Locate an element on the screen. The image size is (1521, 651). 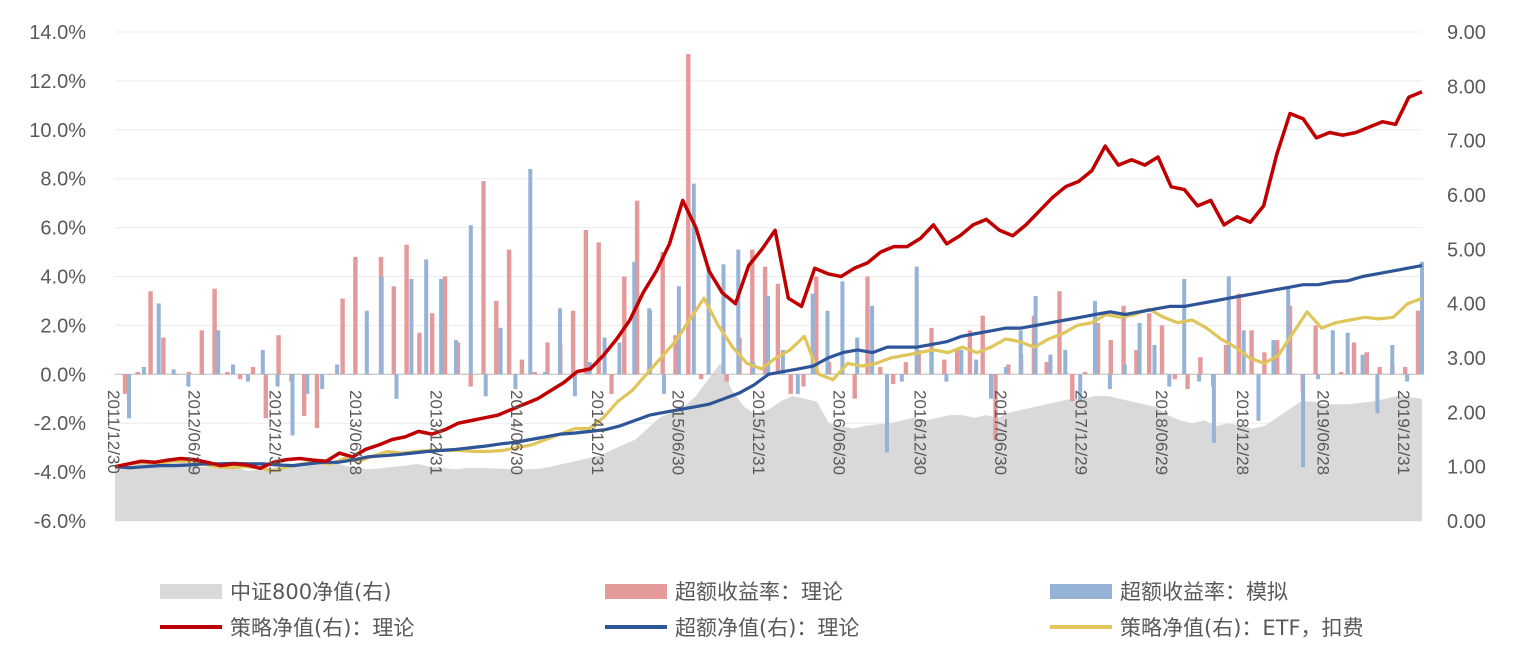
right-tick-label: 6.00 is located at coordinates (1466, 196).